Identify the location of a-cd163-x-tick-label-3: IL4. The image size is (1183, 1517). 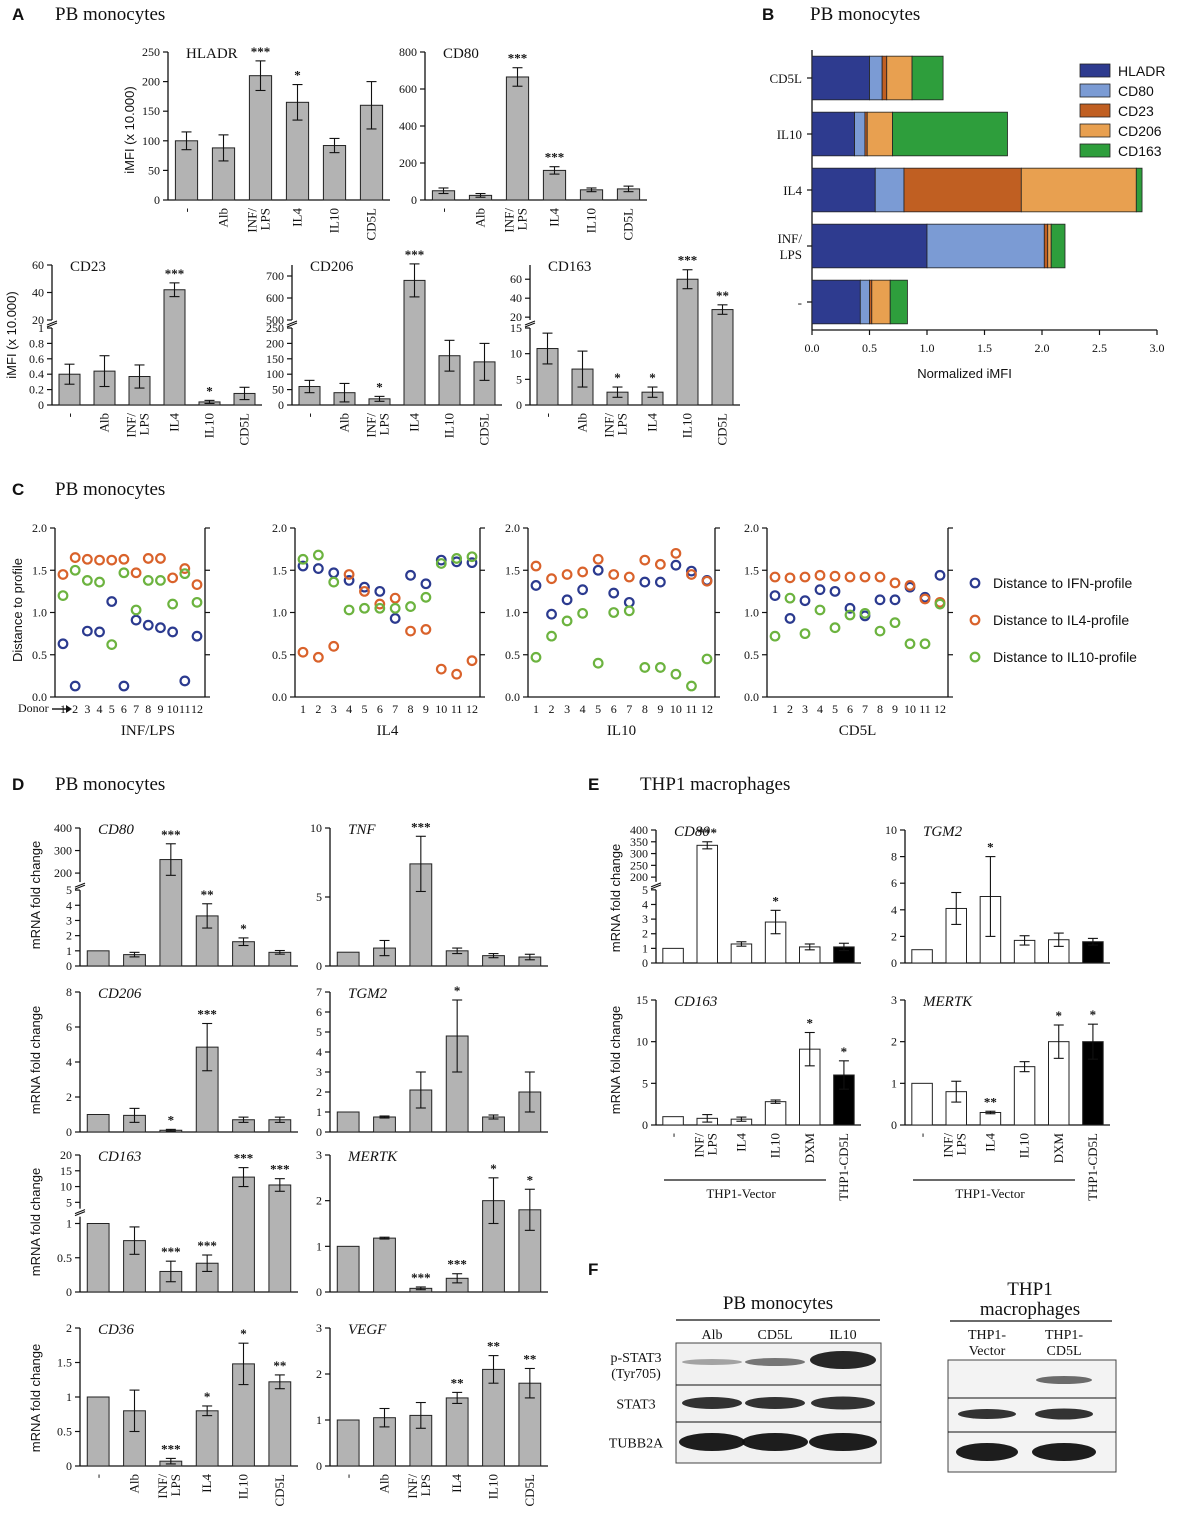
(652, 422).